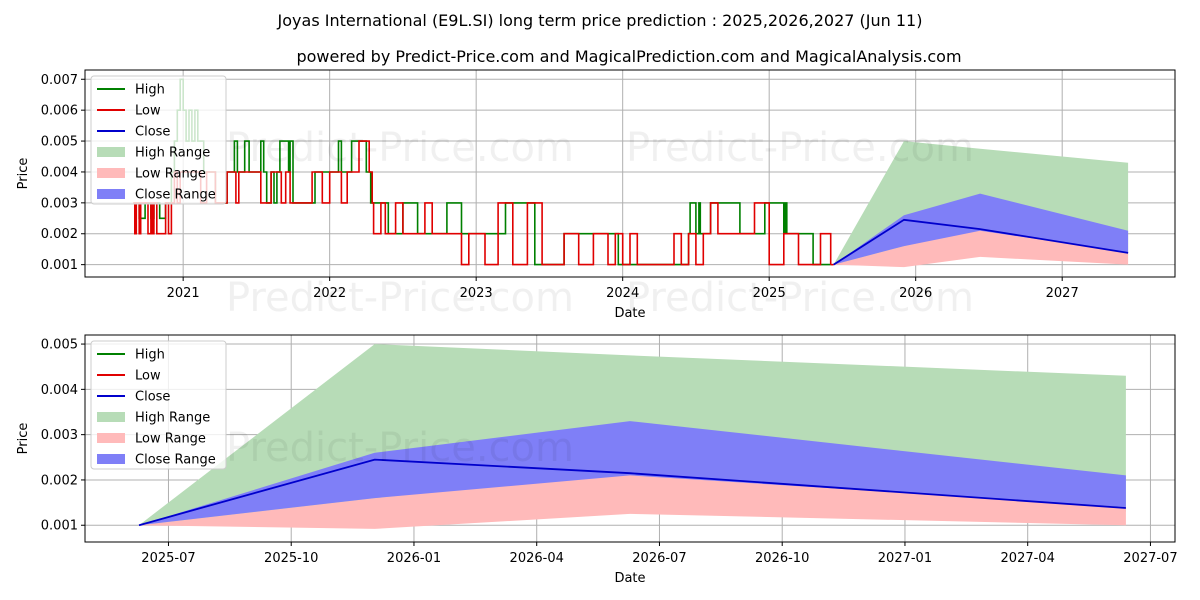  I want to click on x-tick-label: 2027, so click(1062, 293).